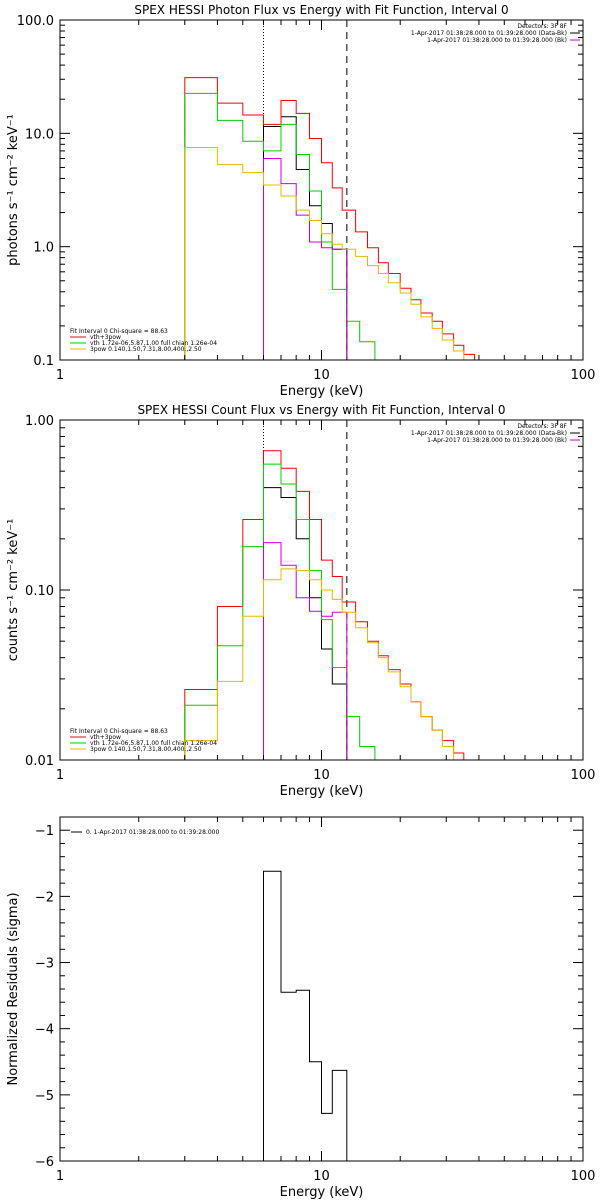 Image resolution: width=600 pixels, height=1200 pixels. I want to click on y-tick-label: 1.00, so click(39, 421).